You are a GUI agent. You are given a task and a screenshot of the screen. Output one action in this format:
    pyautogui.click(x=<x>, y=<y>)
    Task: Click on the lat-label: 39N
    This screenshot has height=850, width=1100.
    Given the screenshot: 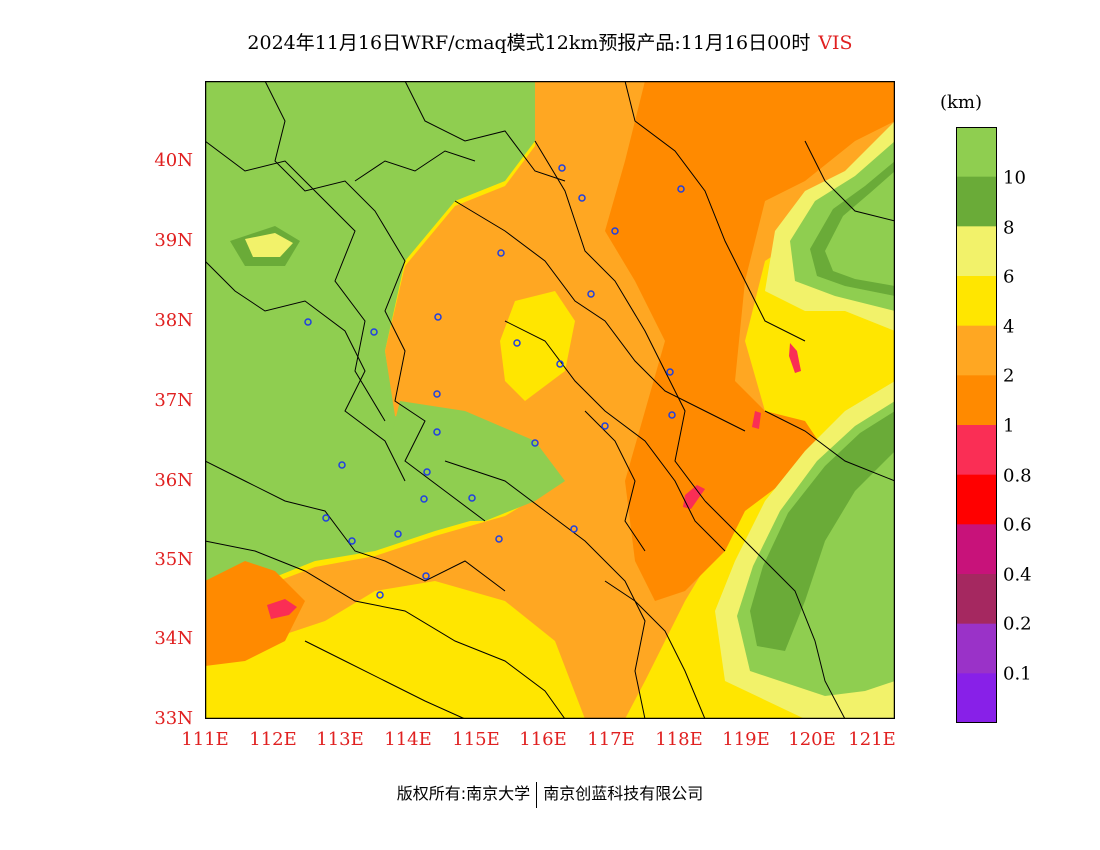 What is the action you would take?
    pyautogui.click(x=173, y=240)
    